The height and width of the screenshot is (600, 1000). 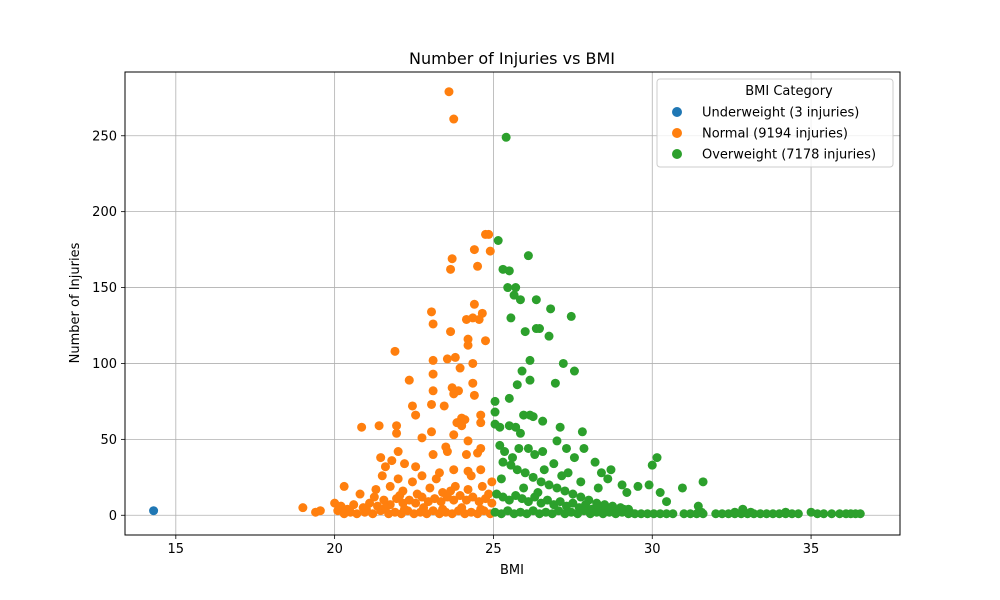 I want to click on y-tick-label: 250, so click(x=104, y=136).